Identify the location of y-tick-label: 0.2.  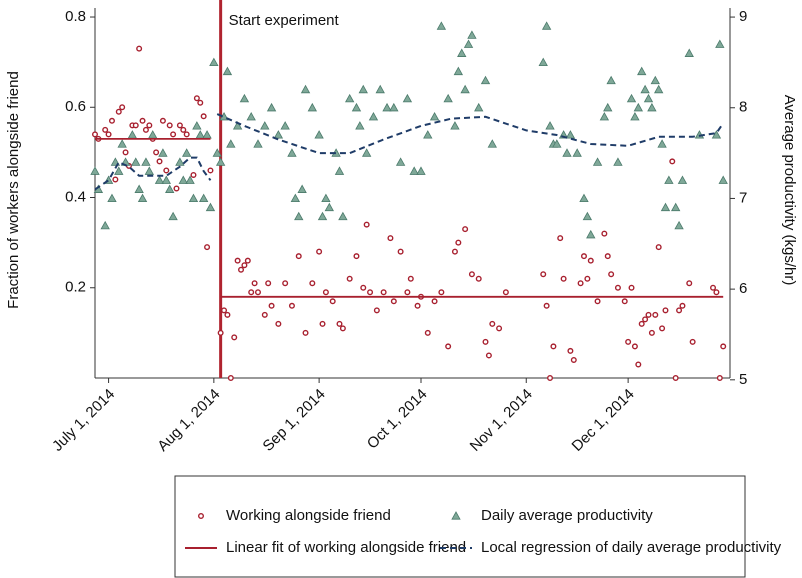
(75, 287).